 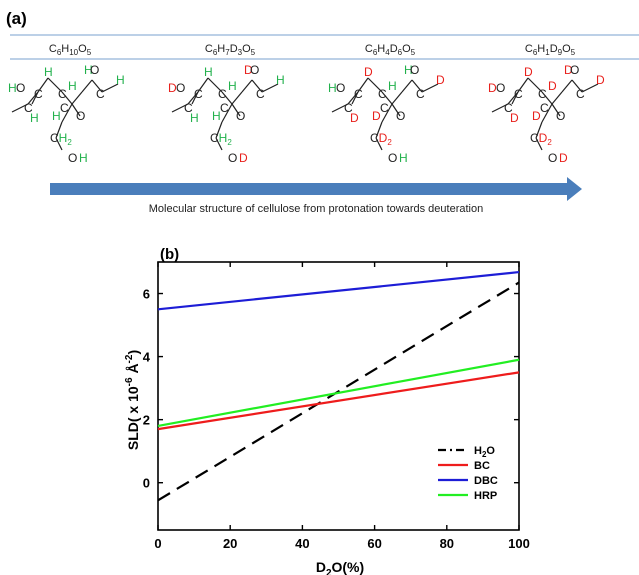 I want to click on x-tick-label: 0, so click(x=157, y=543).